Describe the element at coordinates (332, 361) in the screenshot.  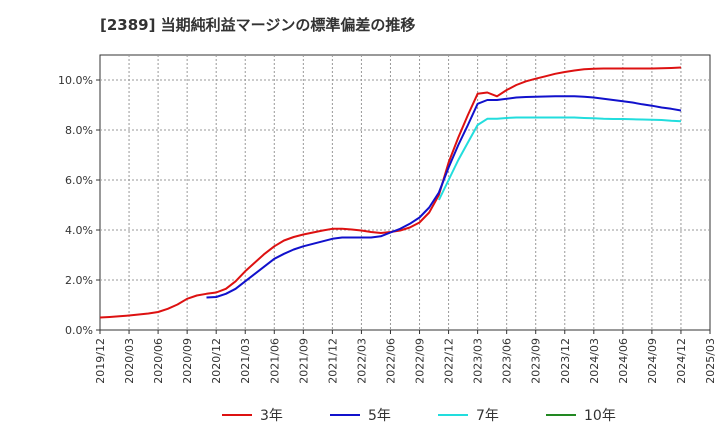
I see `x-tick-label: 2021/12` at that location.